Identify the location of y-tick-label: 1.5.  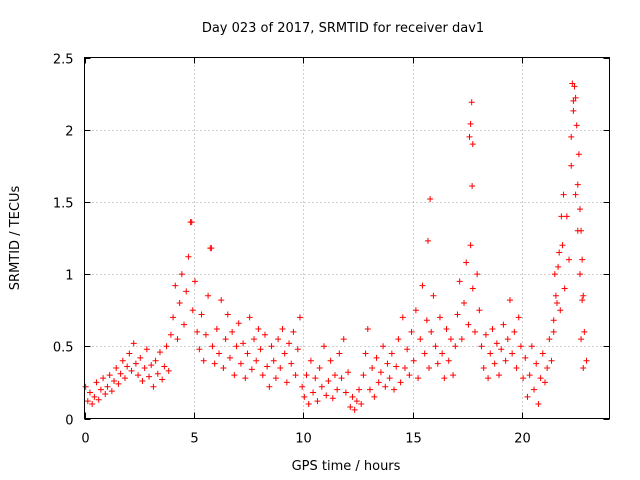
(63, 204).